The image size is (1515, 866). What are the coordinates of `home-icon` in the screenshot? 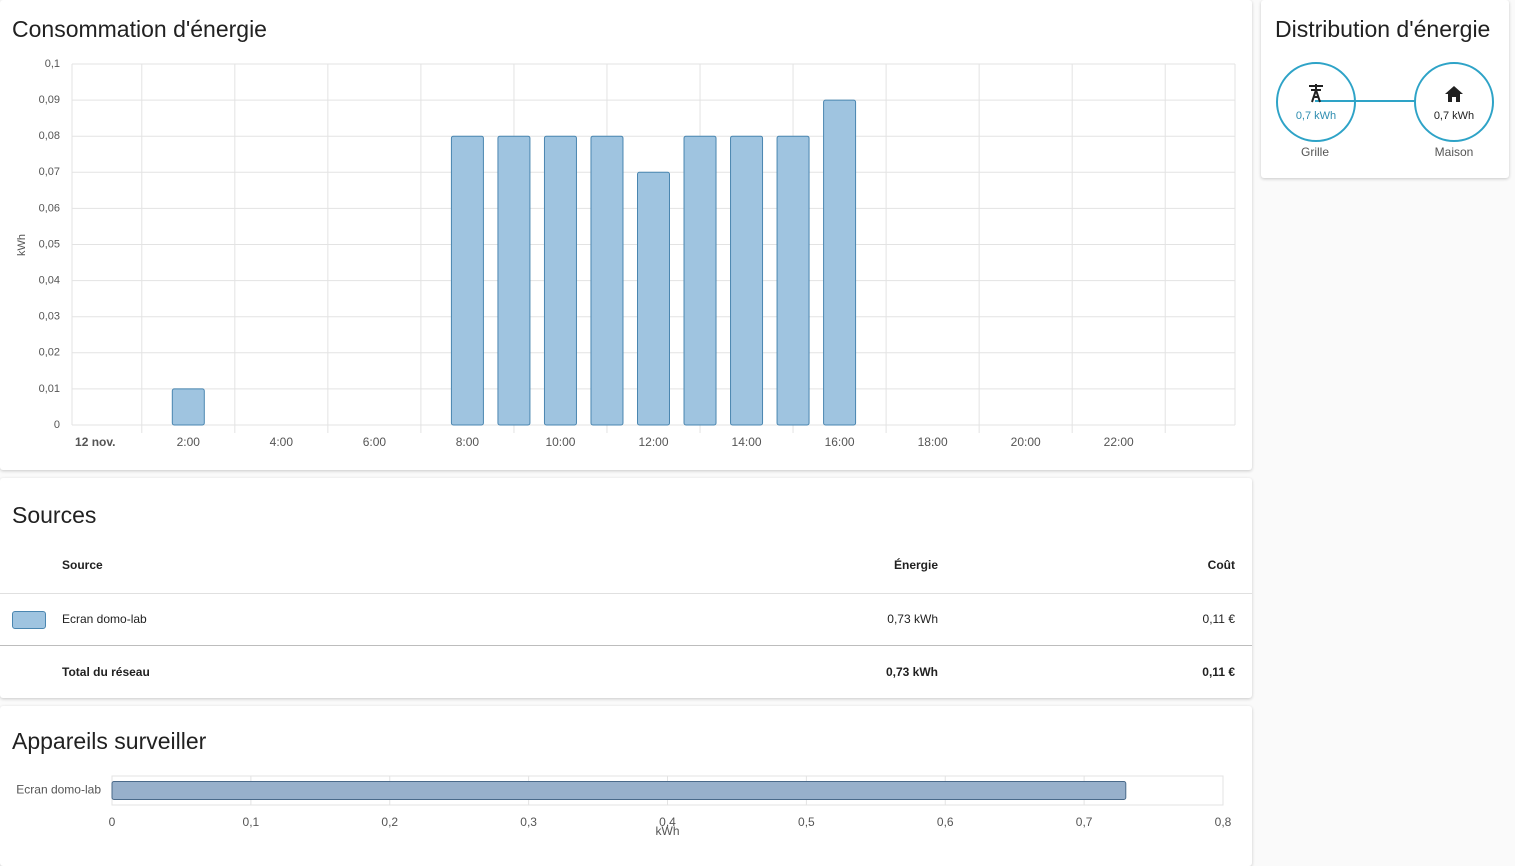 It's located at (1454, 94).